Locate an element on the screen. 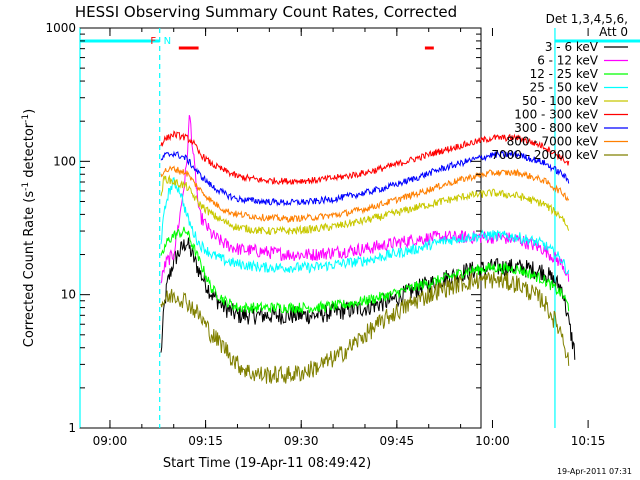  legend-entry-label: 12 - 25 keV is located at coordinates (564, 74).